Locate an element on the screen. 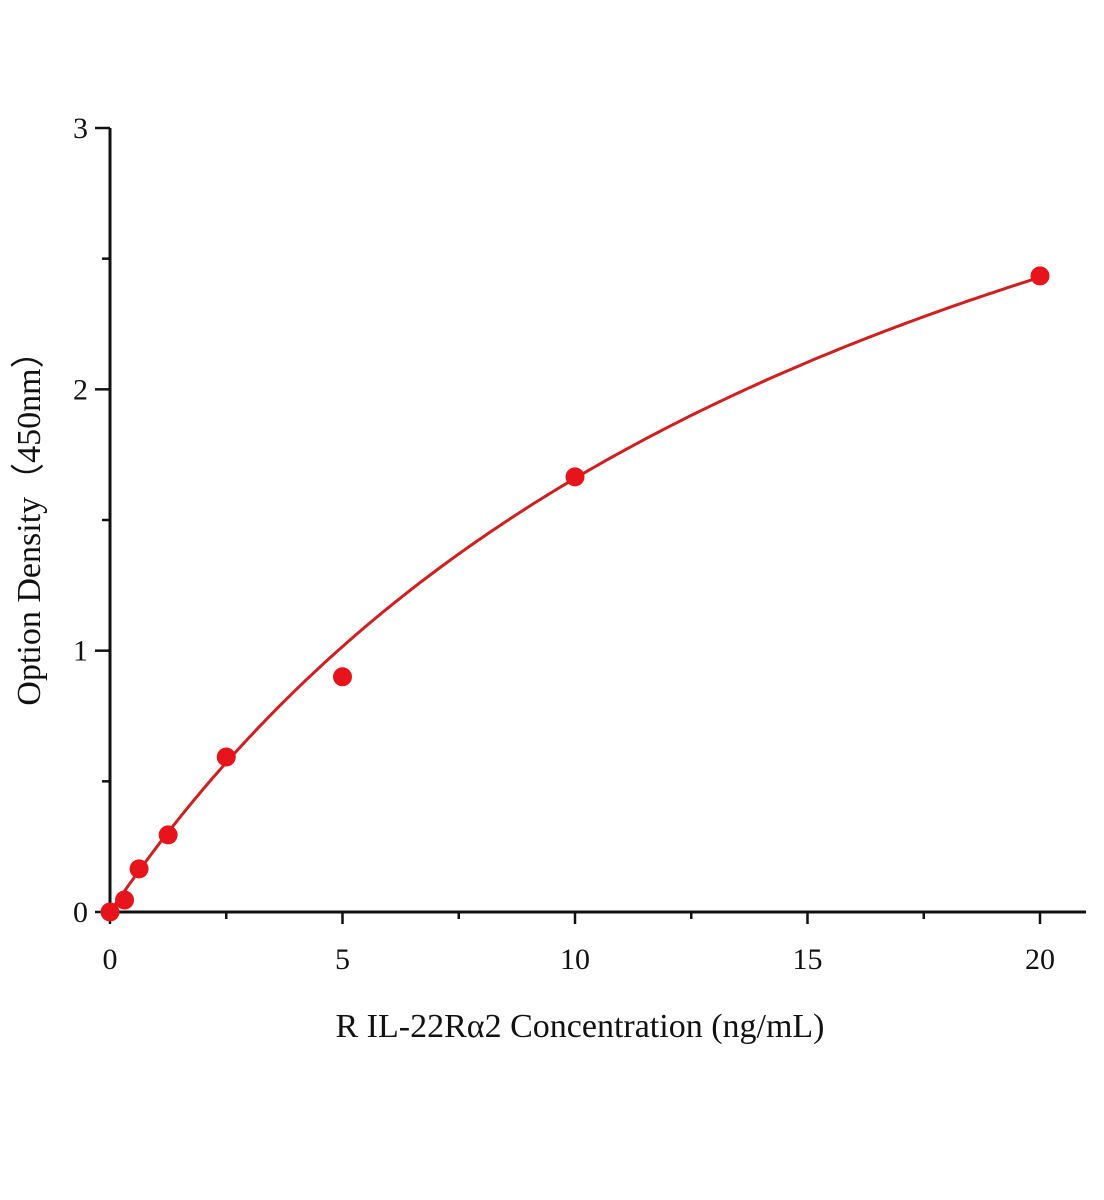 Image resolution: width=1104 pixels, height=1200 pixels. x-tick-label: 20 is located at coordinates (1040, 959).